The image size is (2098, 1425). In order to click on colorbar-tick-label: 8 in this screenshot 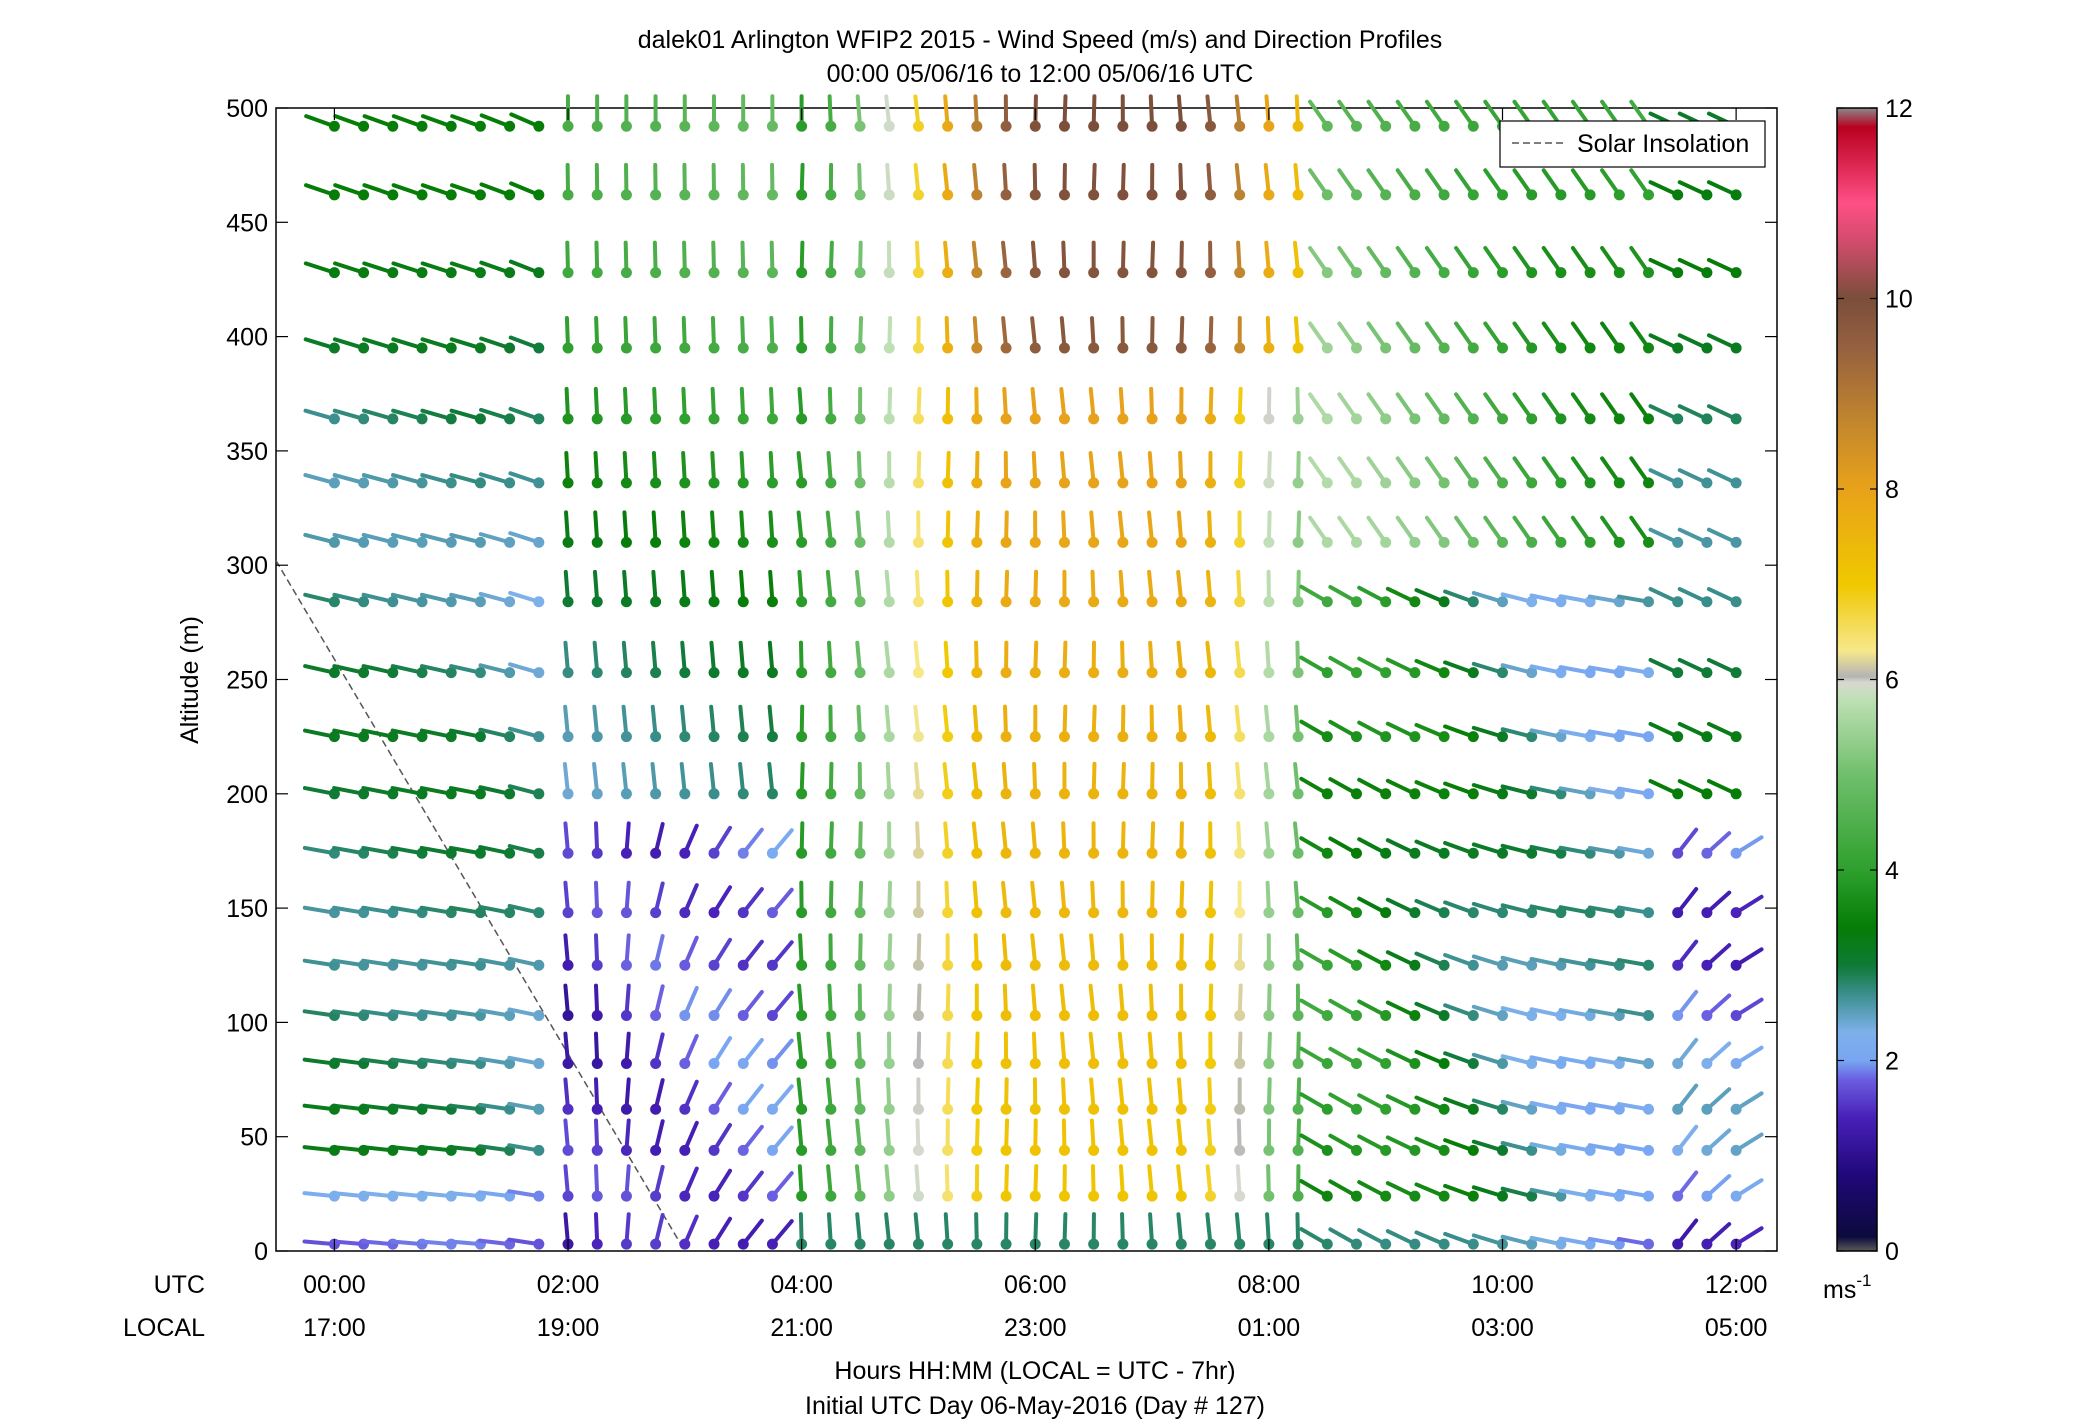, I will do `click(1892, 490)`.